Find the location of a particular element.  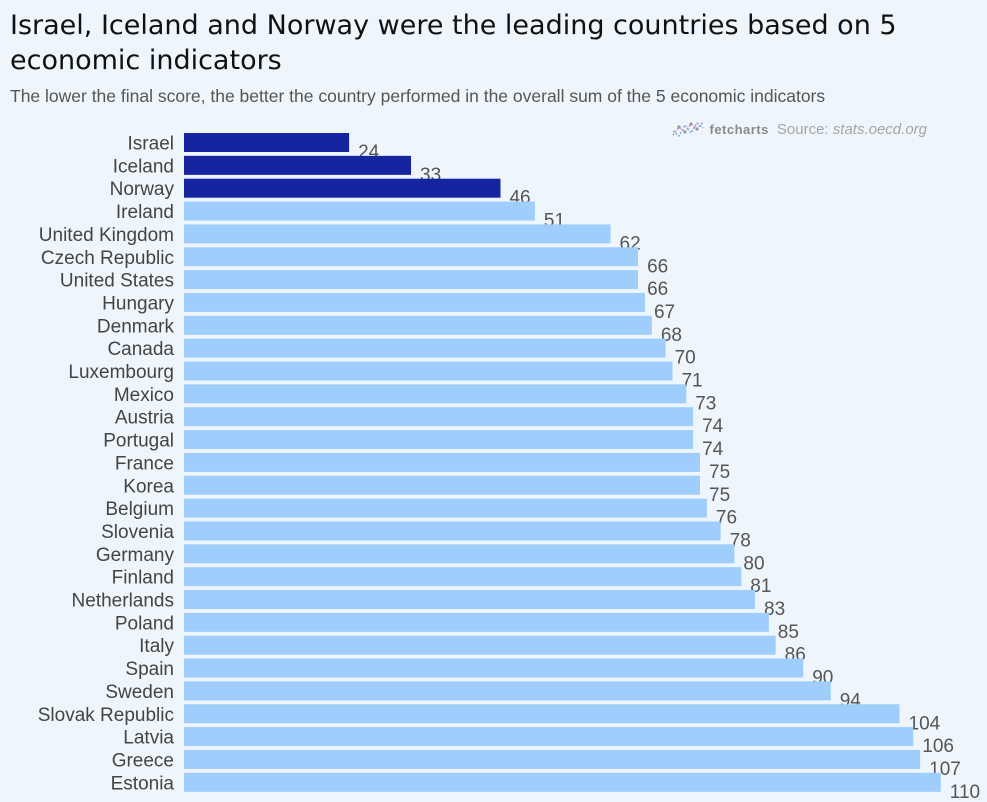

category-label: Czech Republic is located at coordinates (107, 258).